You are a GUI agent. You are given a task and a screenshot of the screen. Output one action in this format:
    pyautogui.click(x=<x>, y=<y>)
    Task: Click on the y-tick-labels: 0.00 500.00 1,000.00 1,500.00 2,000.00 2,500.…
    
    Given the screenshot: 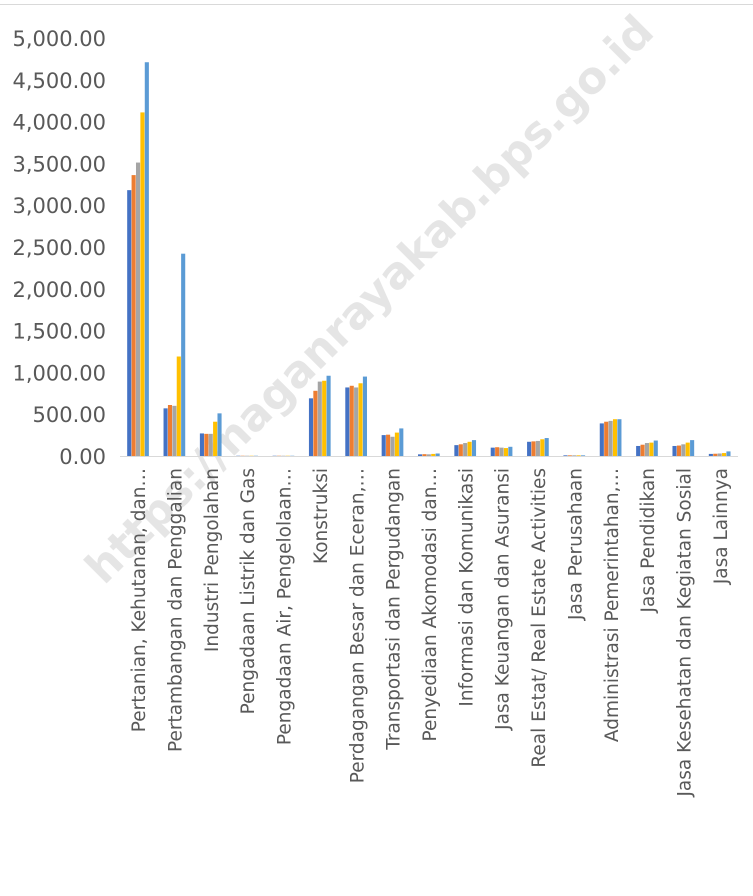 What is the action you would take?
    pyautogui.click(x=59, y=248)
    